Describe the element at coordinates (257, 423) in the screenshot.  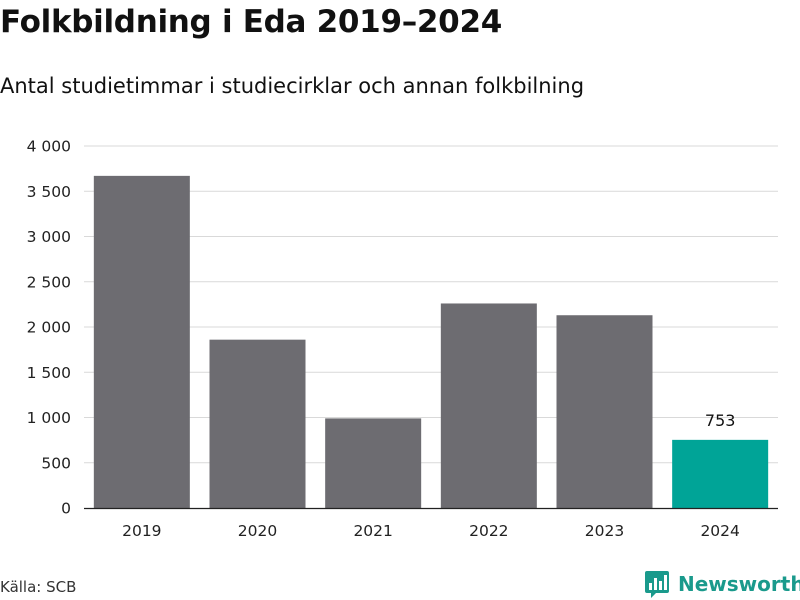
I see `bar-2020` at that location.